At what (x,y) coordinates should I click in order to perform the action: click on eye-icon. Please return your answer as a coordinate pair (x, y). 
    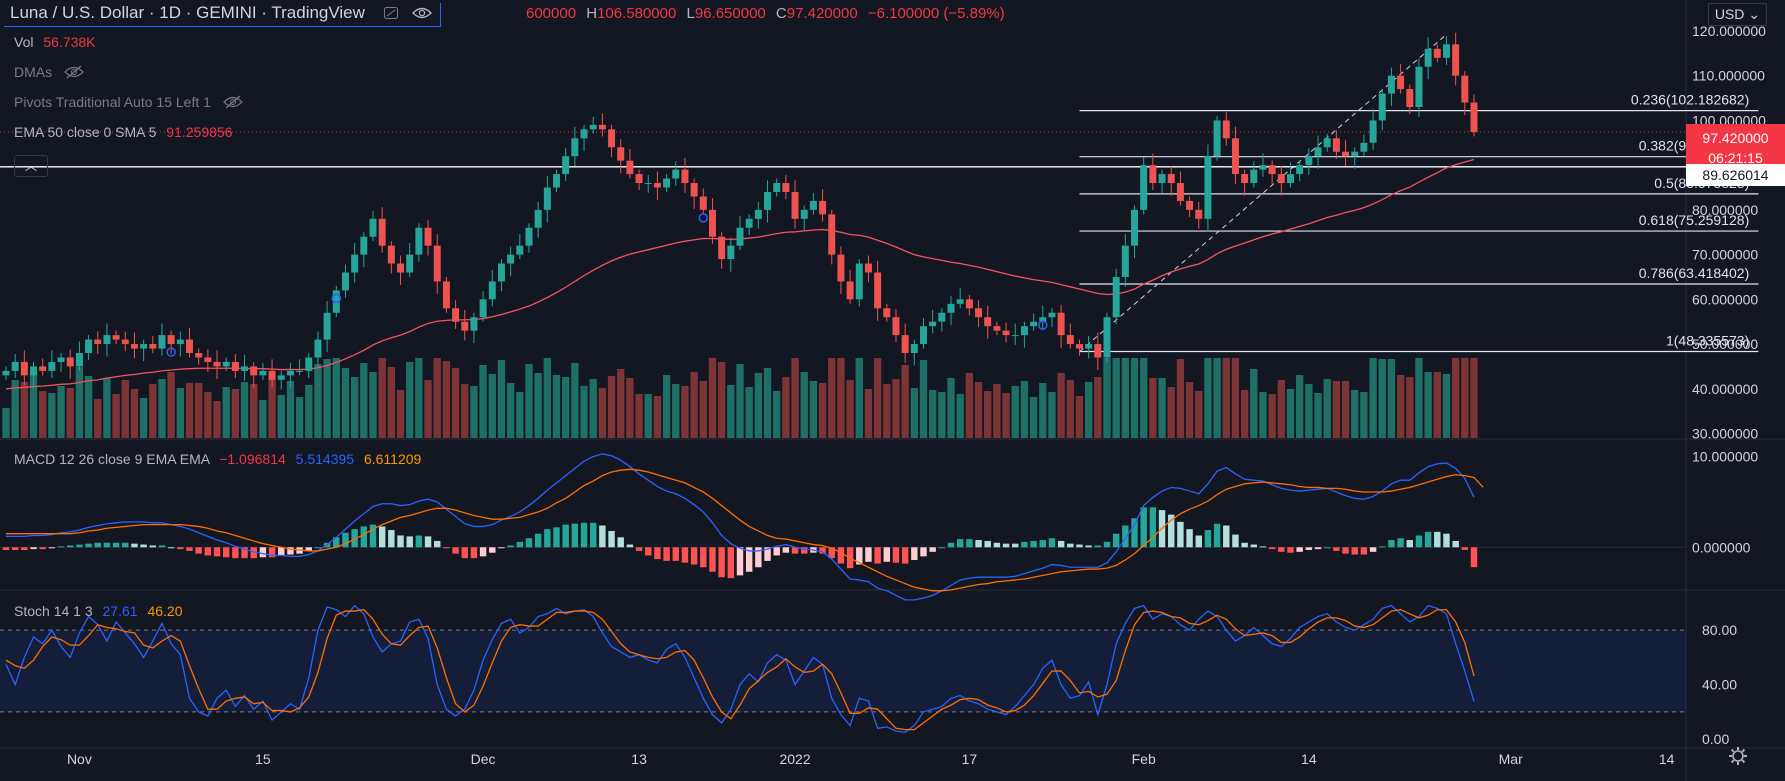
    Looking at the image, I should click on (422, 14).